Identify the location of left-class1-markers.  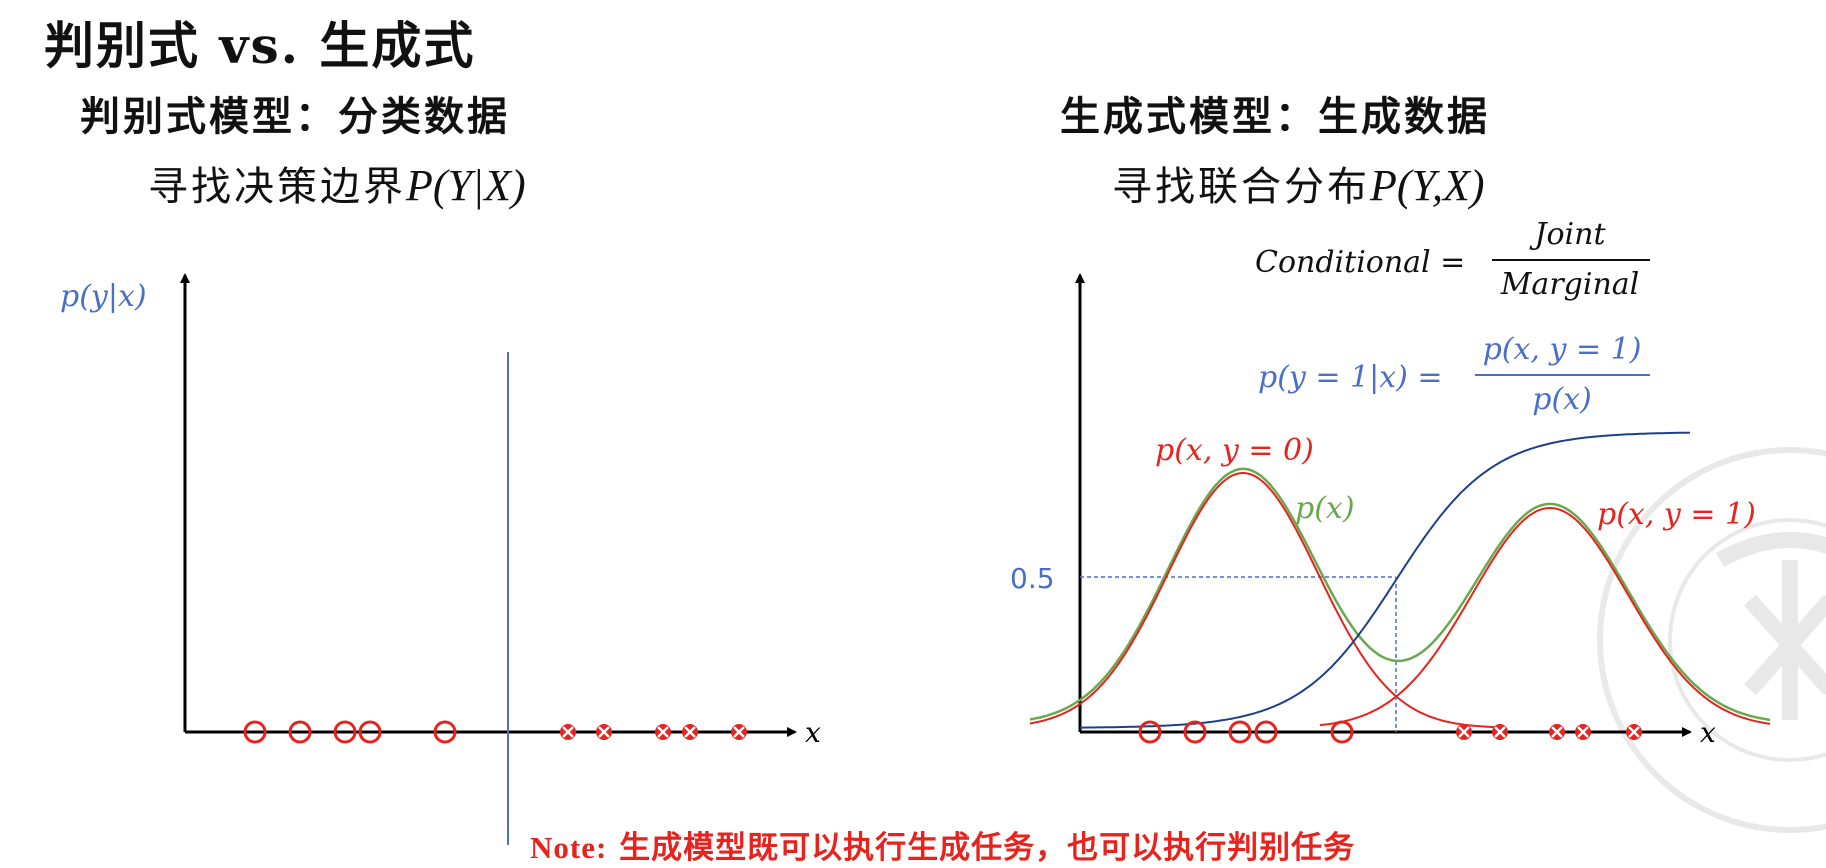
(653, 732).